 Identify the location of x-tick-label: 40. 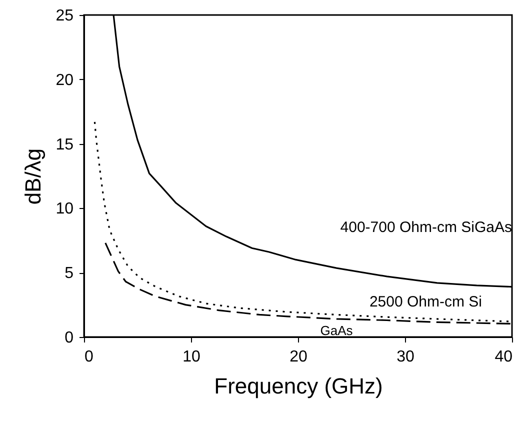
(503, 357).